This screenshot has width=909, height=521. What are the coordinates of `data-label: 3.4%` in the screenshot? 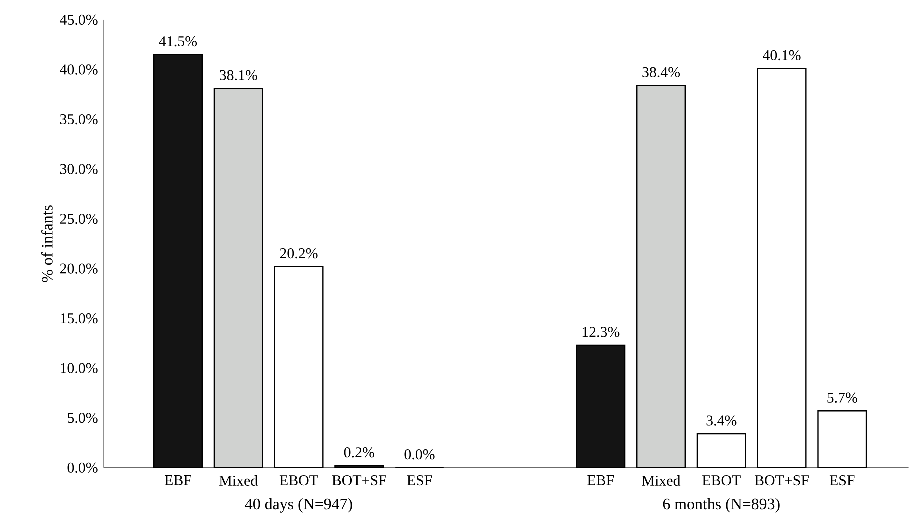 It's located at (721, 421).